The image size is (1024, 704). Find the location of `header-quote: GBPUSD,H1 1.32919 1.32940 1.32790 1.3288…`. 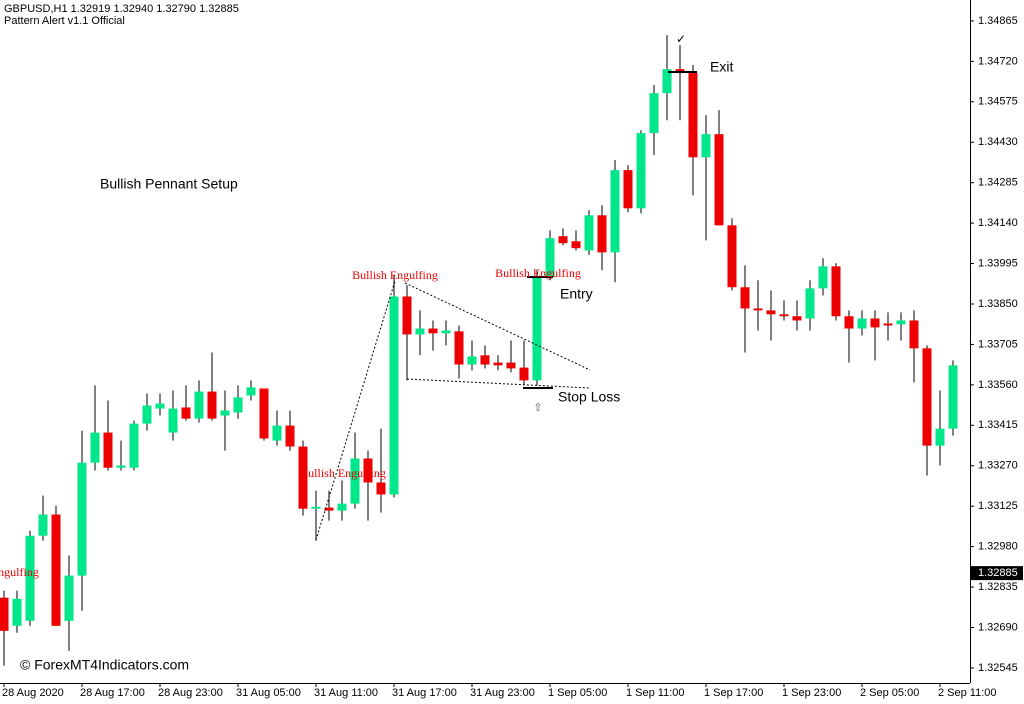

header-quote: GBPUSD,H1 1.32919 1.32940 1.32790 1.3288… is located at coordinates (121, 9).